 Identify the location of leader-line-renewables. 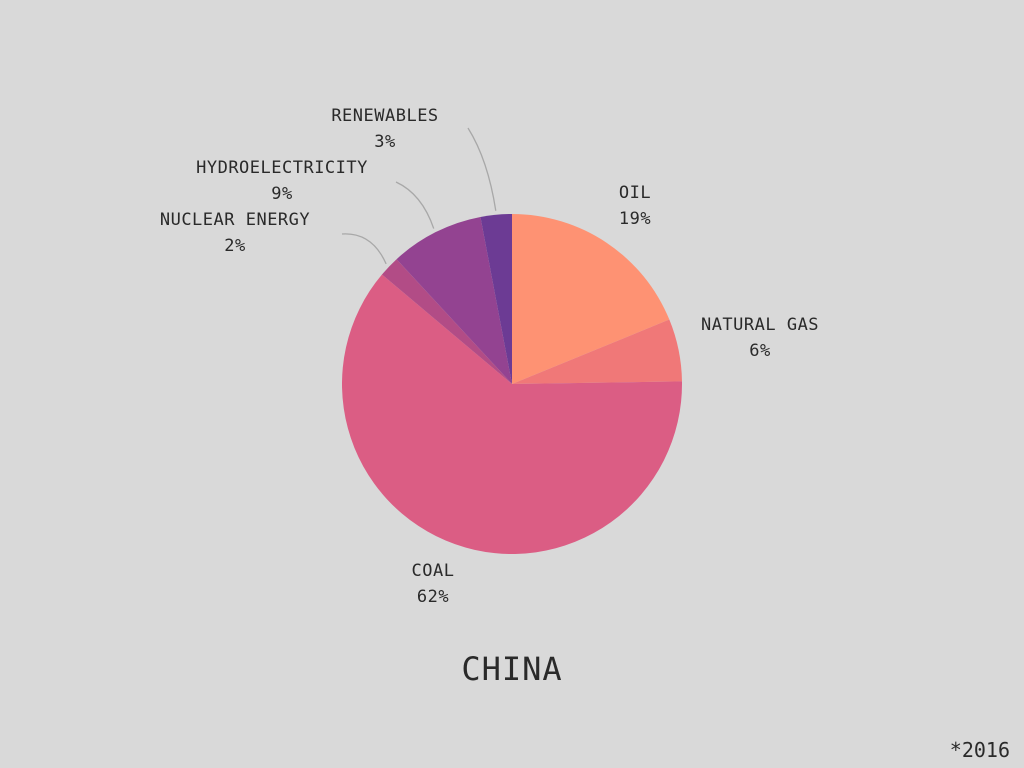
(482, 169).